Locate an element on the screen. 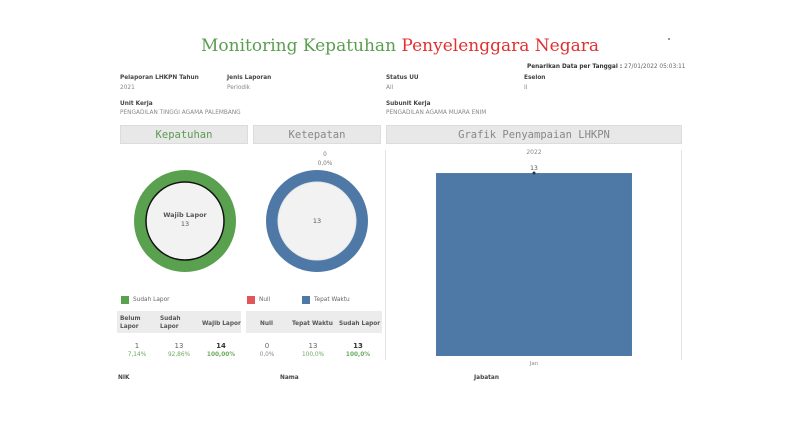 The image size is (800, 421). footer-nik: NIK is located at coordinates (124, 378).